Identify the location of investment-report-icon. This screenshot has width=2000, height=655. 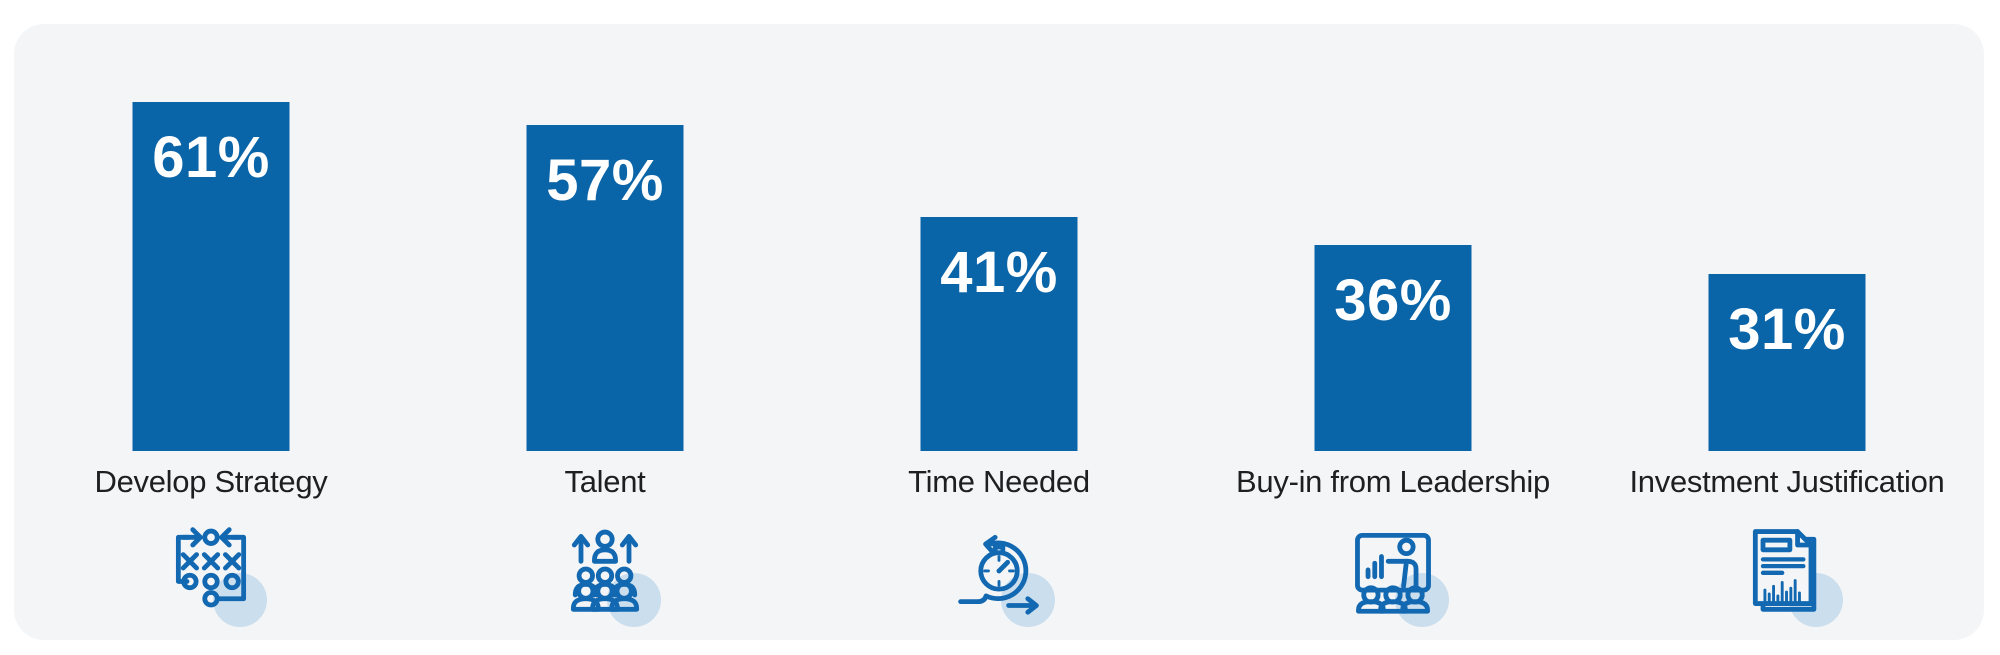
(1791, 574).